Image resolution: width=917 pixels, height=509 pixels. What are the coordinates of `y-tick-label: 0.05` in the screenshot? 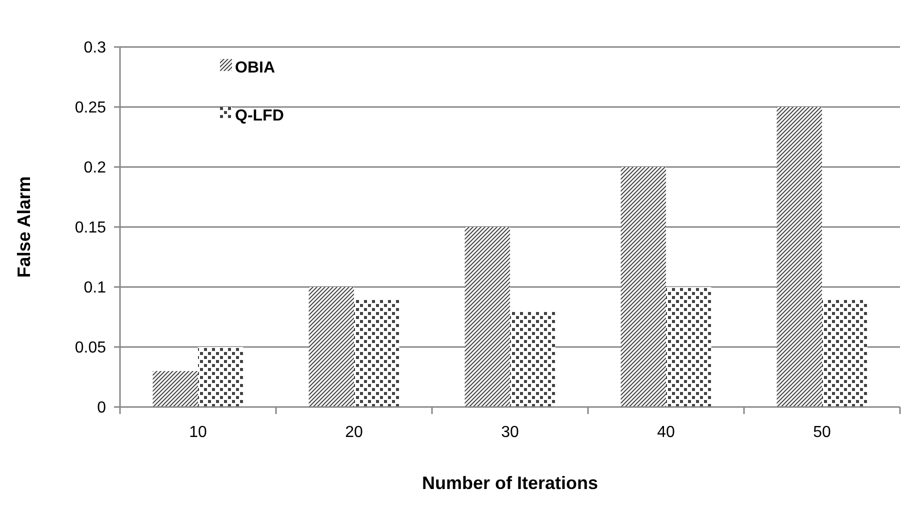 It's located at (90, 348).